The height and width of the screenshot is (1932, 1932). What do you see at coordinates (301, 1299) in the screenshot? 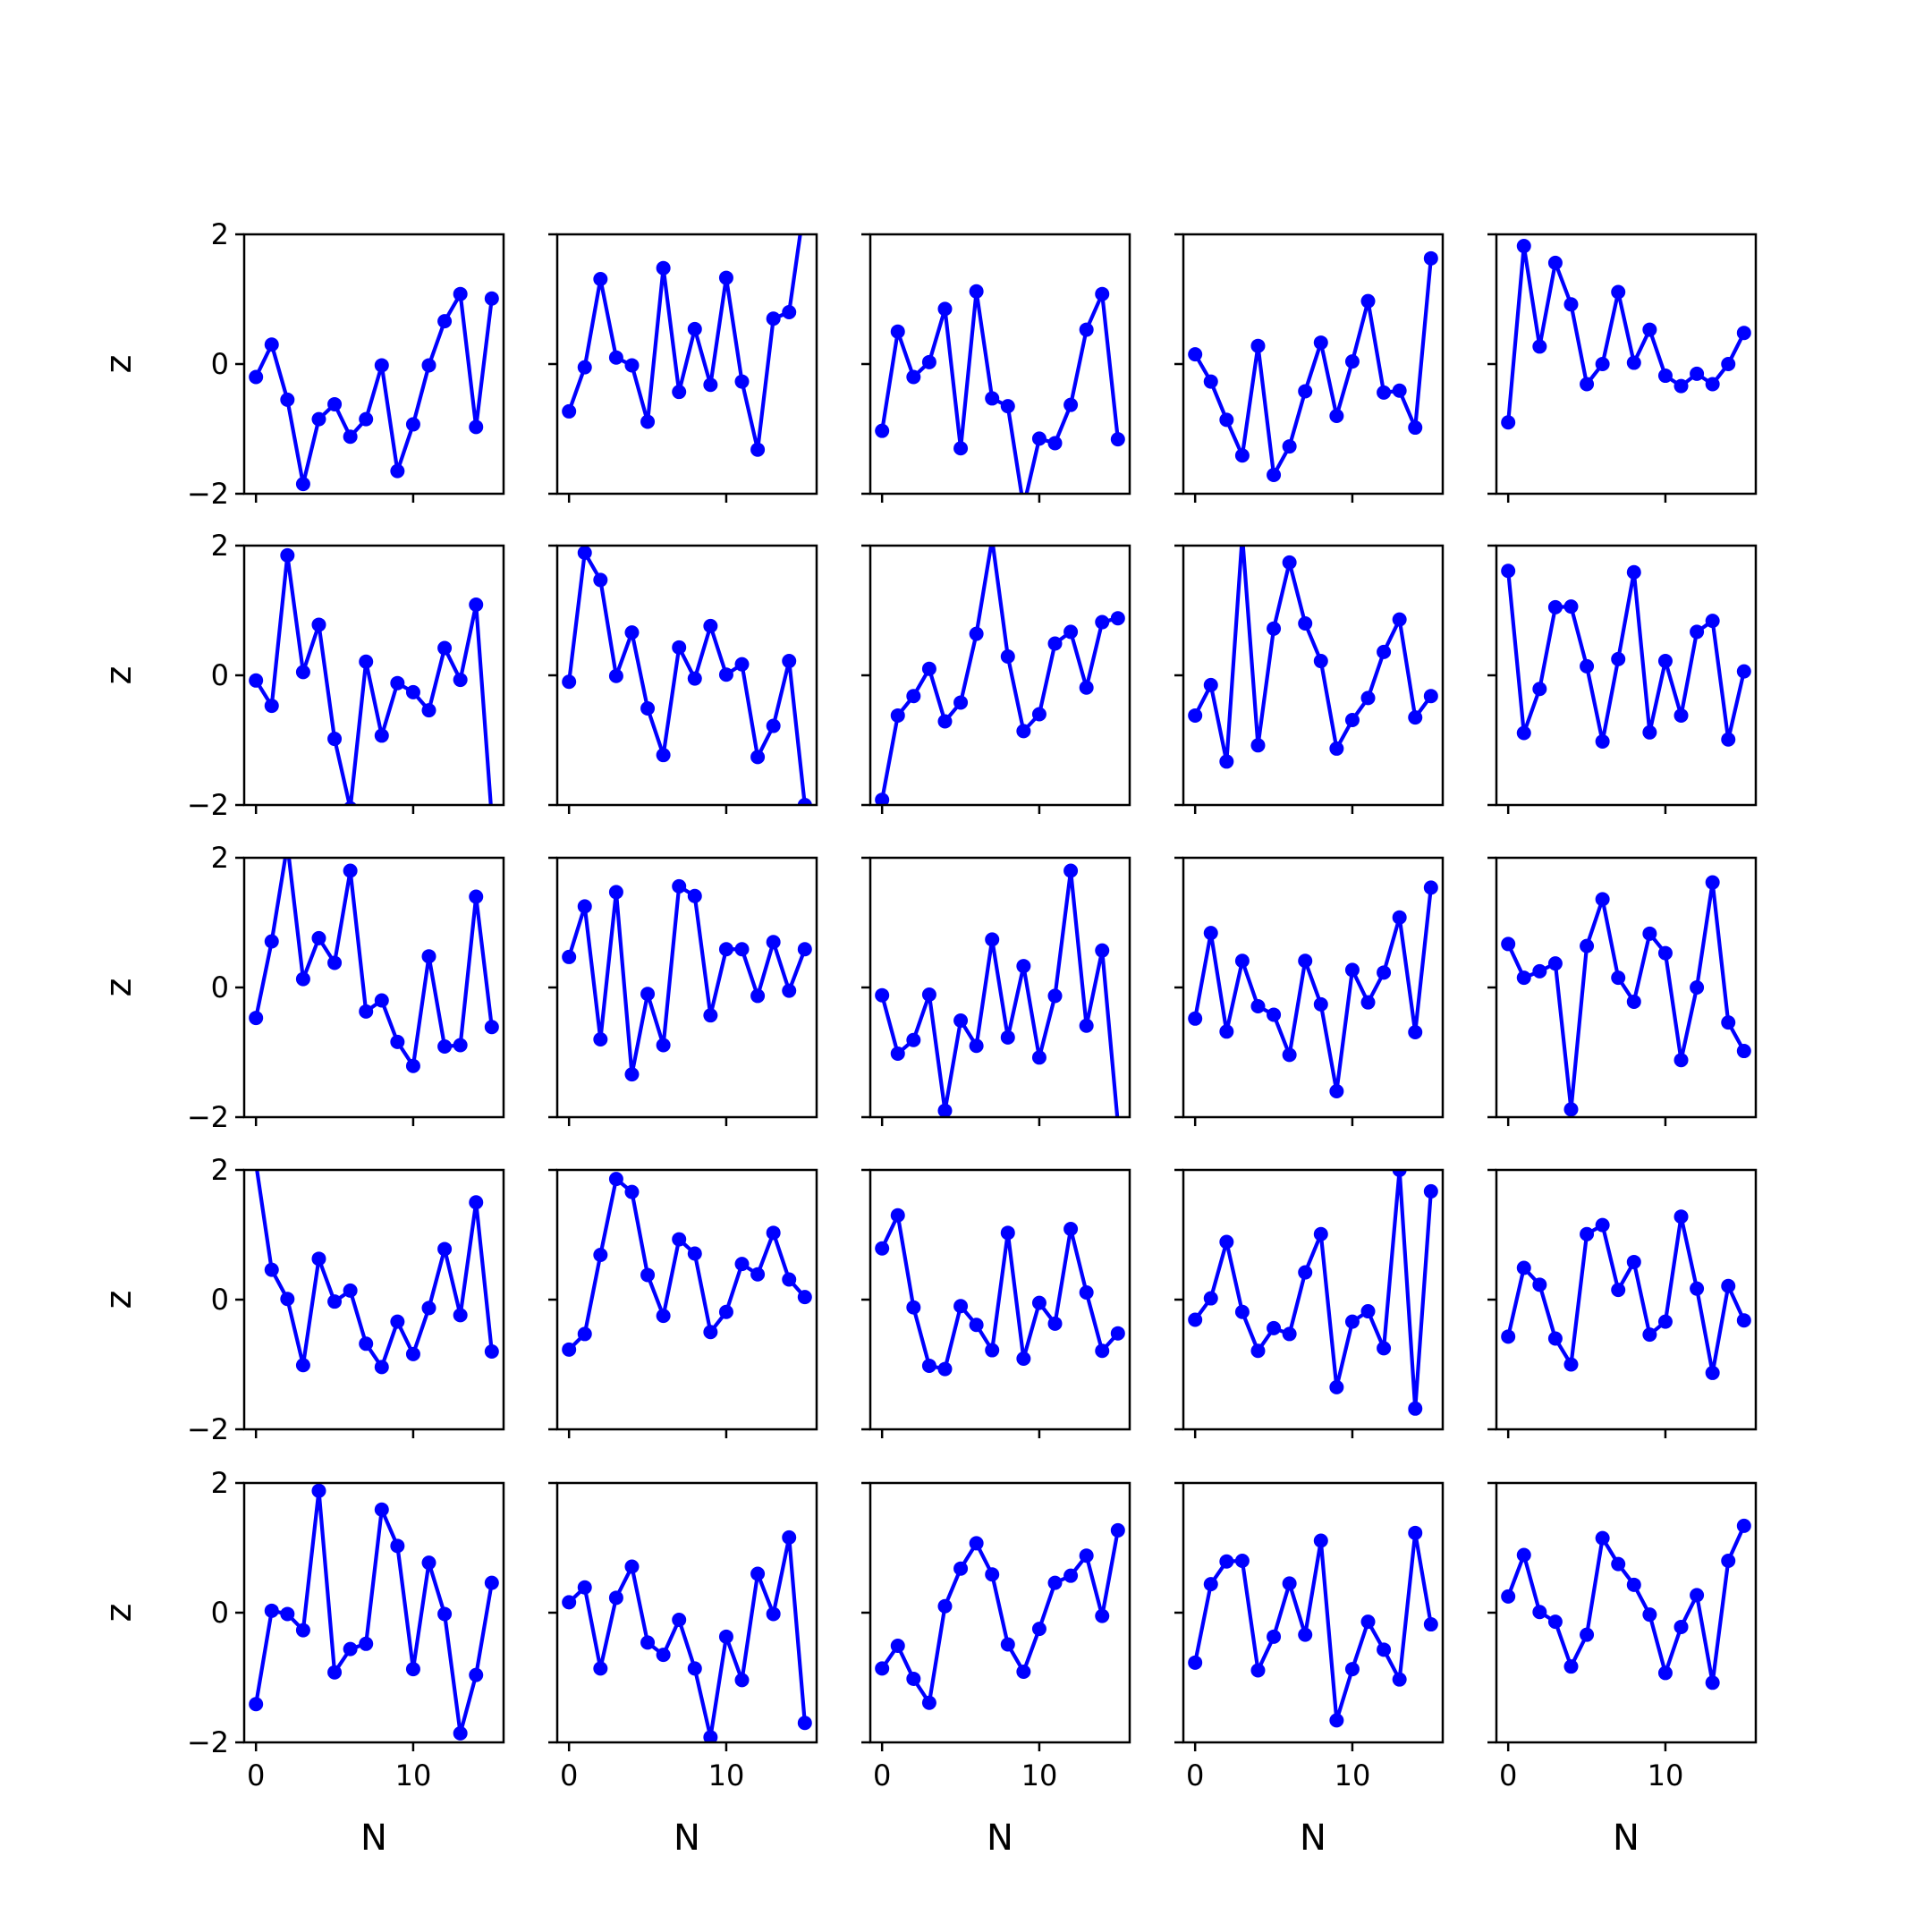
I see `subplot-r4-c1: −2 0 2 z` at bounding box center [301, 1299].